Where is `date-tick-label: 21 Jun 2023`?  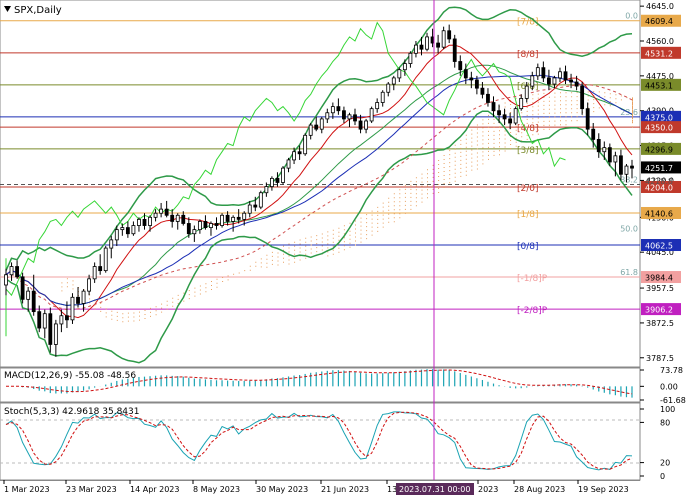 date-tick-label: 21 Jun 2023 is located at coordinates (345, 489).